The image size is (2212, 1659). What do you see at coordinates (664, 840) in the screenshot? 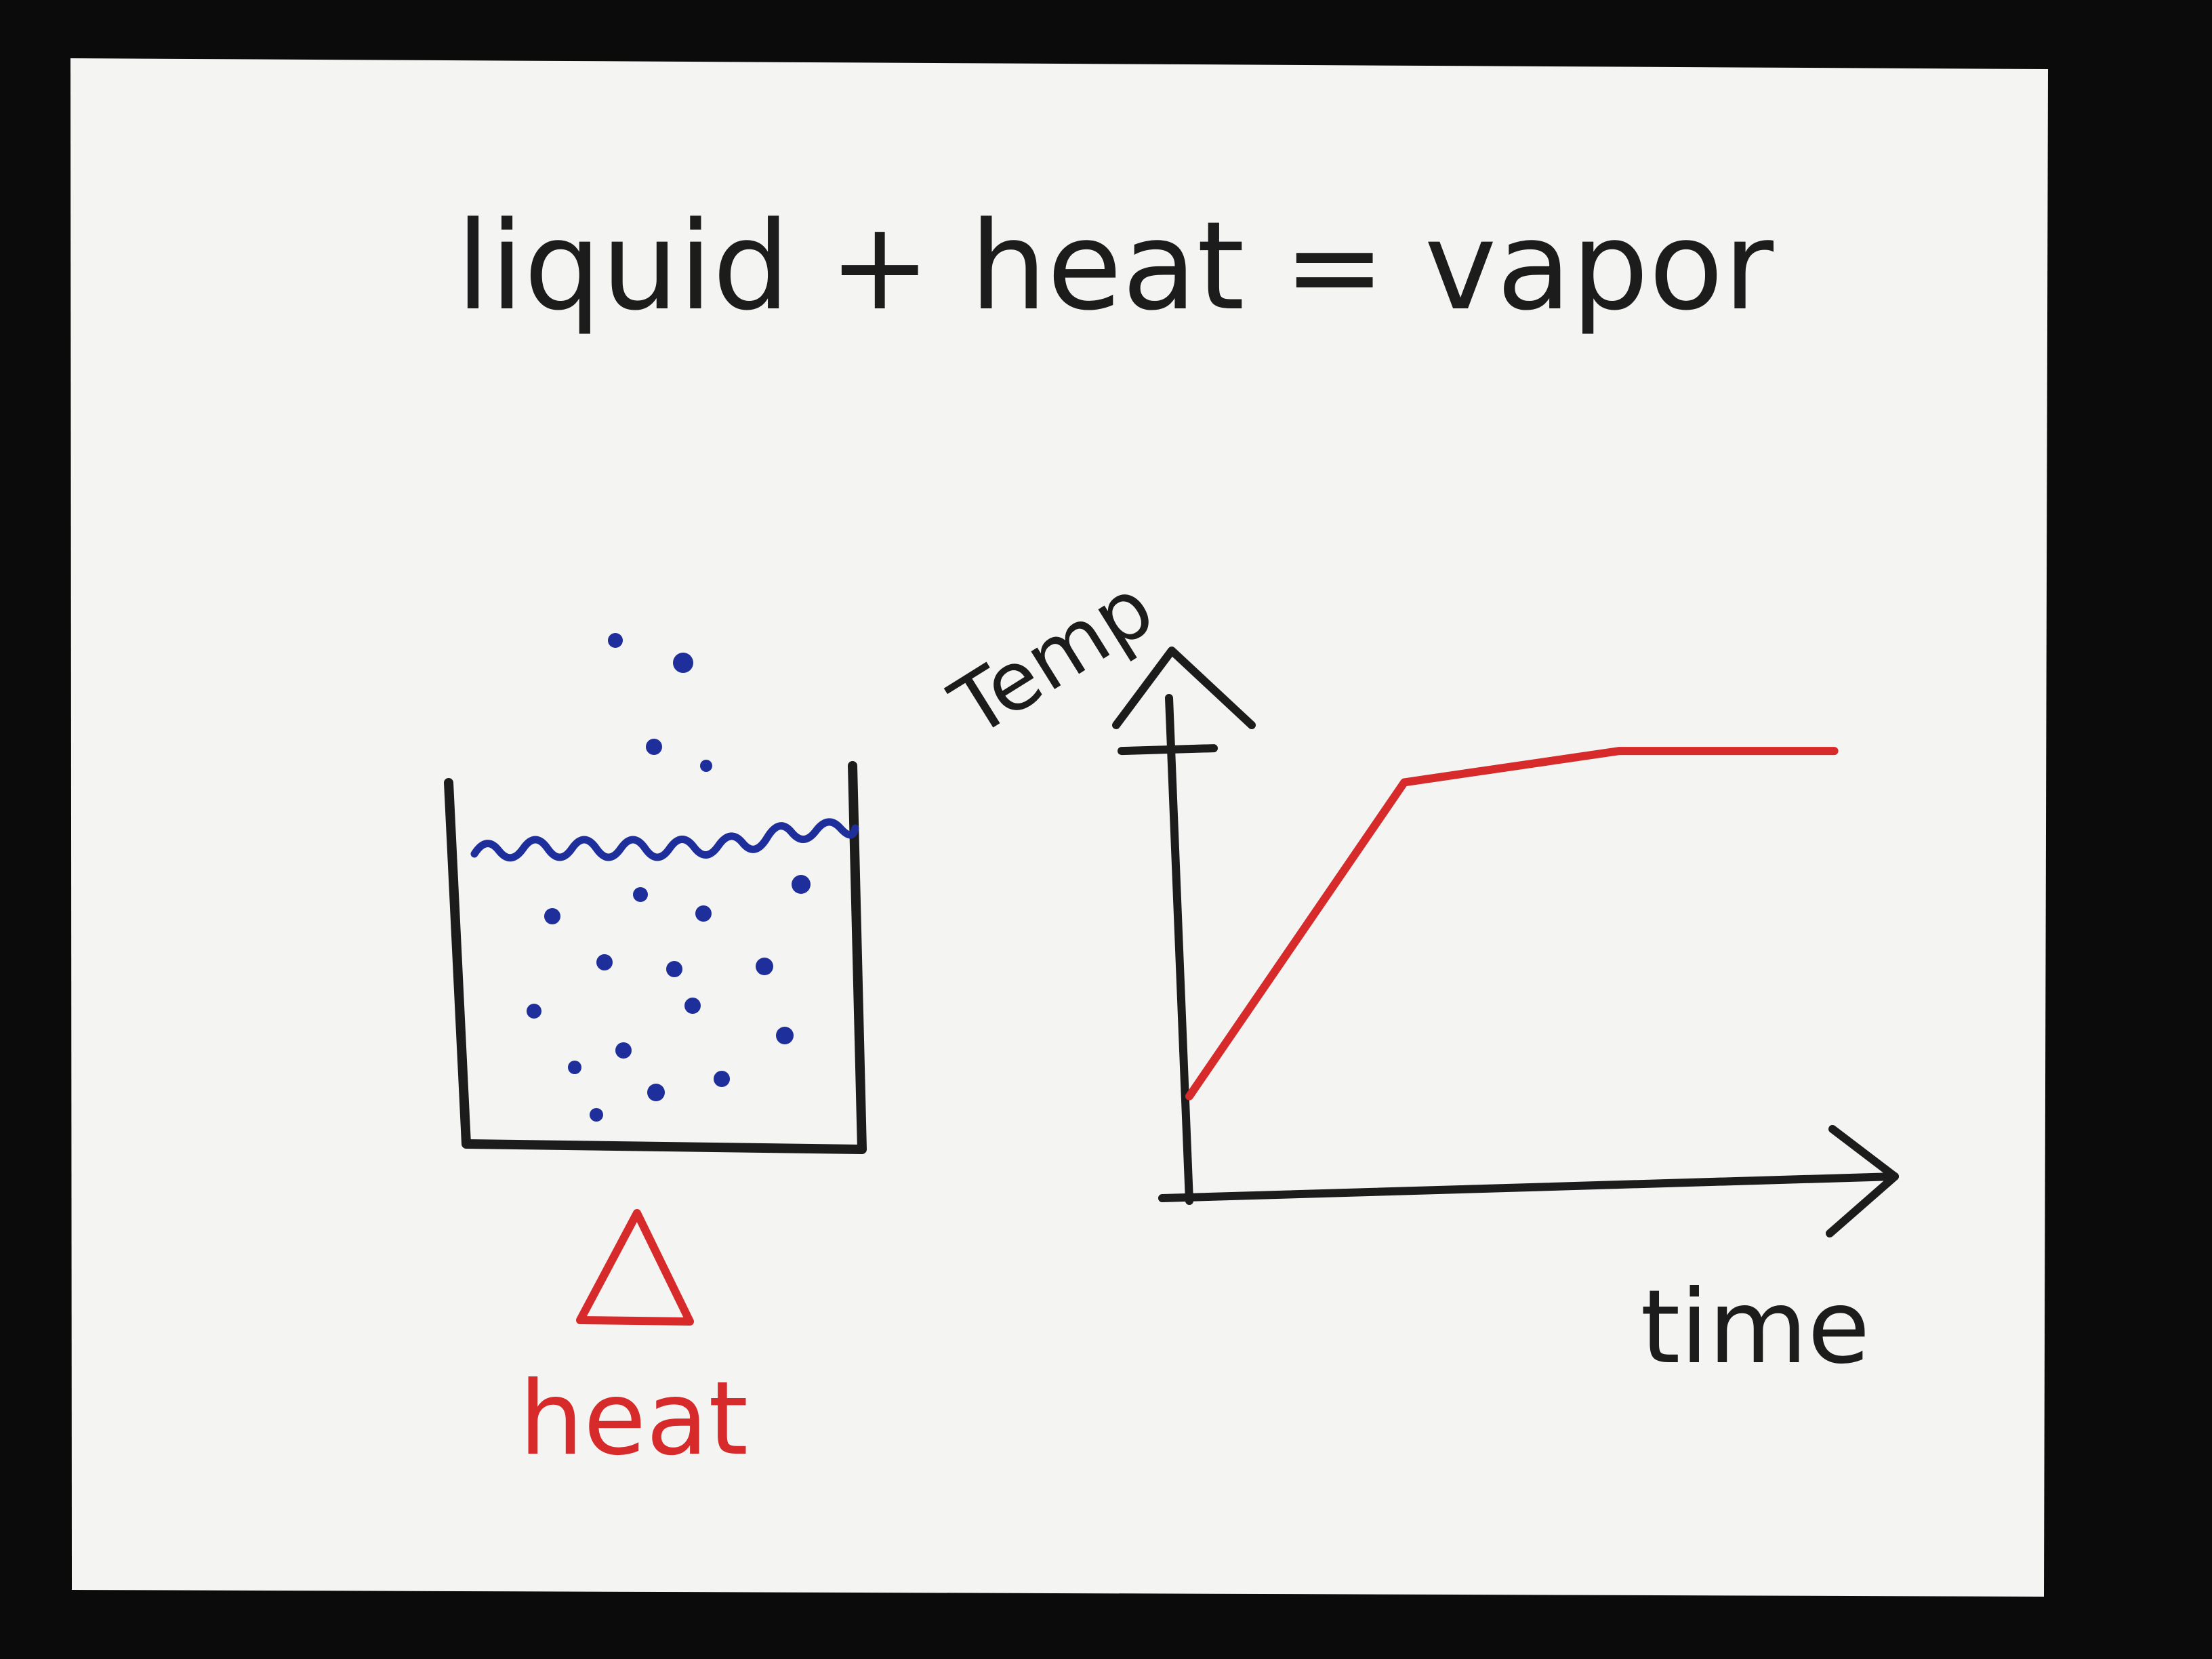
I see `liquid-surface` at bounding box center [664, 840].